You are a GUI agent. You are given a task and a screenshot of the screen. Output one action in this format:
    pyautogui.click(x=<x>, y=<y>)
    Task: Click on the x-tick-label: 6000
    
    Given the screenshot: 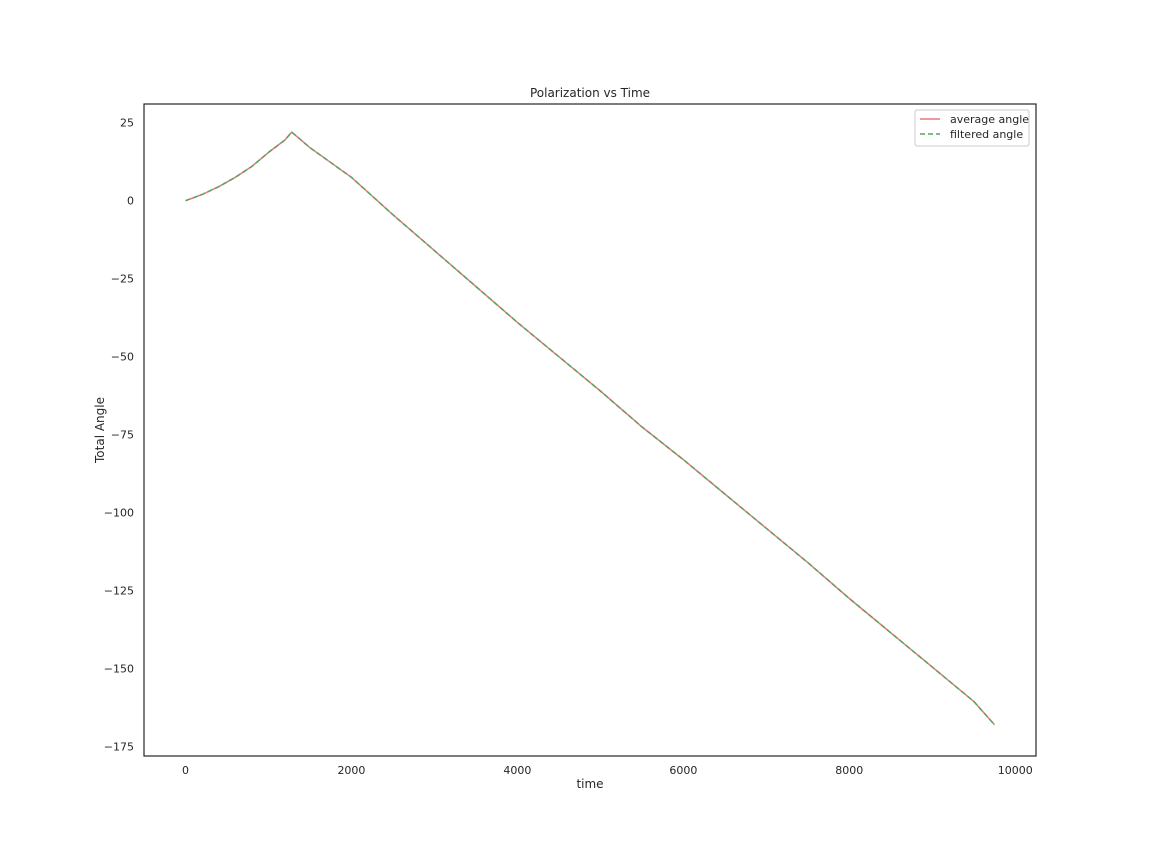 What is the action you would take?
    pyautogui.click(x=683, y=770)
    